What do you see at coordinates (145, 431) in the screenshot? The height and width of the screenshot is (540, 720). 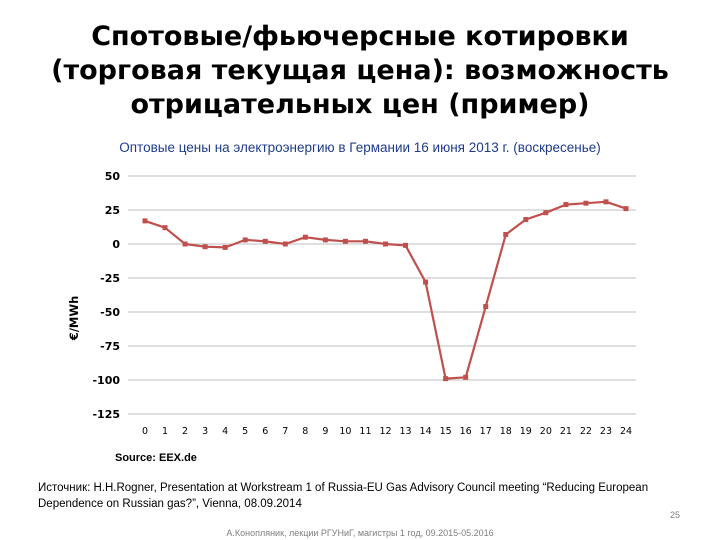 I see `x-tick-label: 0` at bounding box center [145, 431].